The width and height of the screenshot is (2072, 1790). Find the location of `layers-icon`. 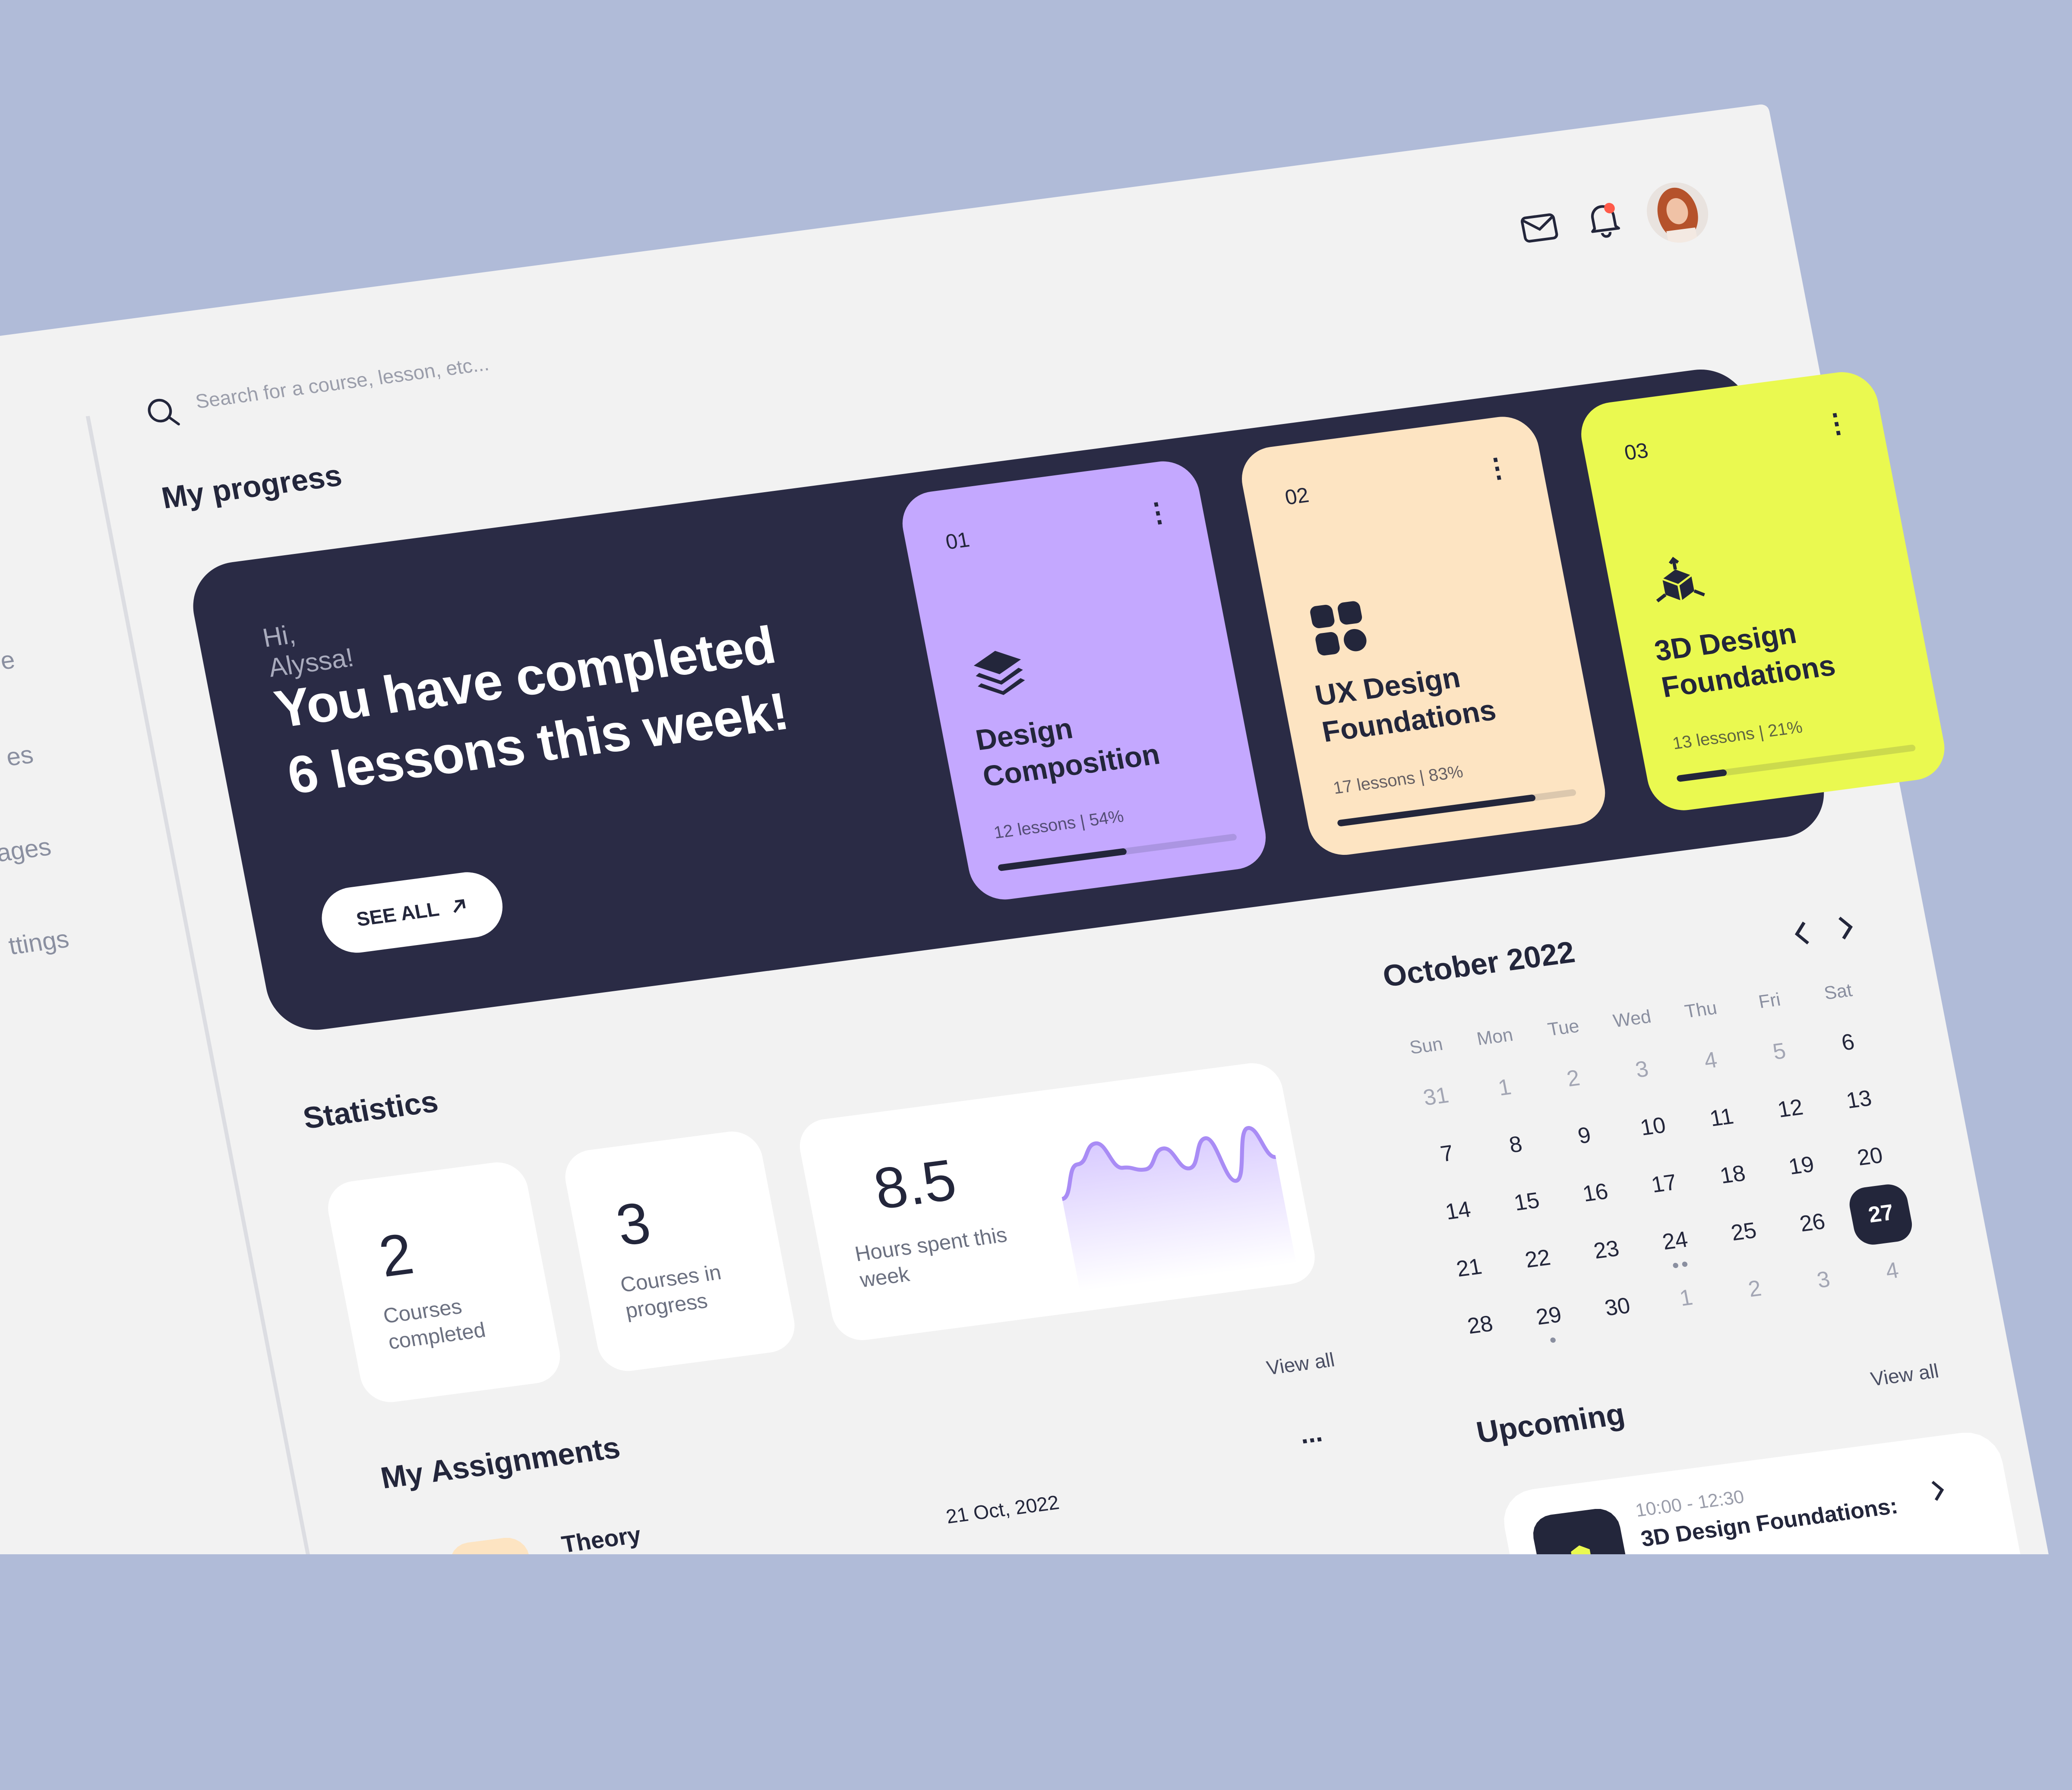

layers-icon is located at coordinates (999, 673).